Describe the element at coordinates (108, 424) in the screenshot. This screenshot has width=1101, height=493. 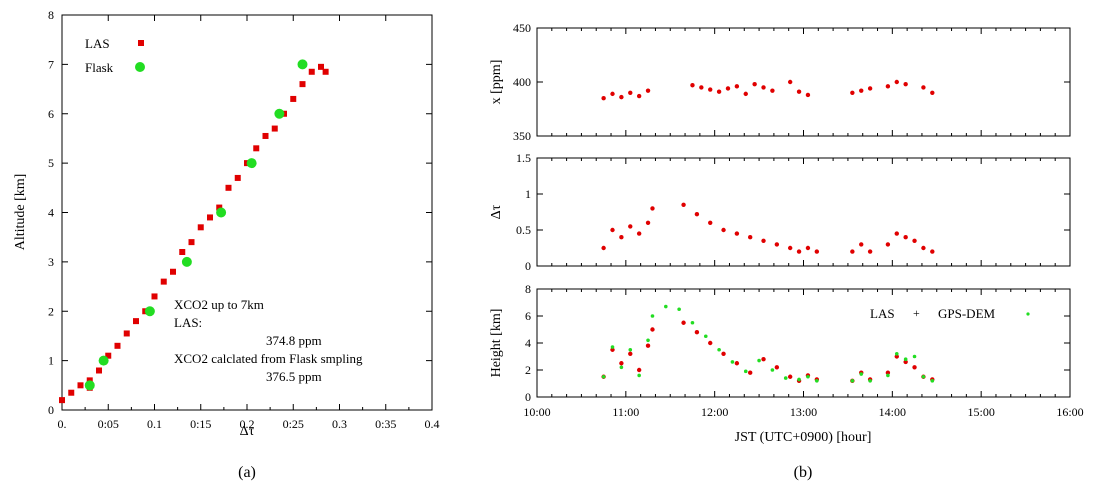
I see `panel-a-x-tick-label: 0:05` at that location.